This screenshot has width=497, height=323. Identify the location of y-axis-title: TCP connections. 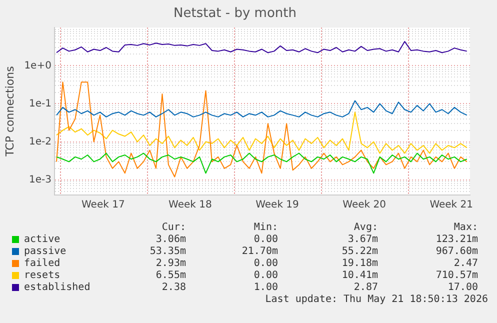
(9, 112).